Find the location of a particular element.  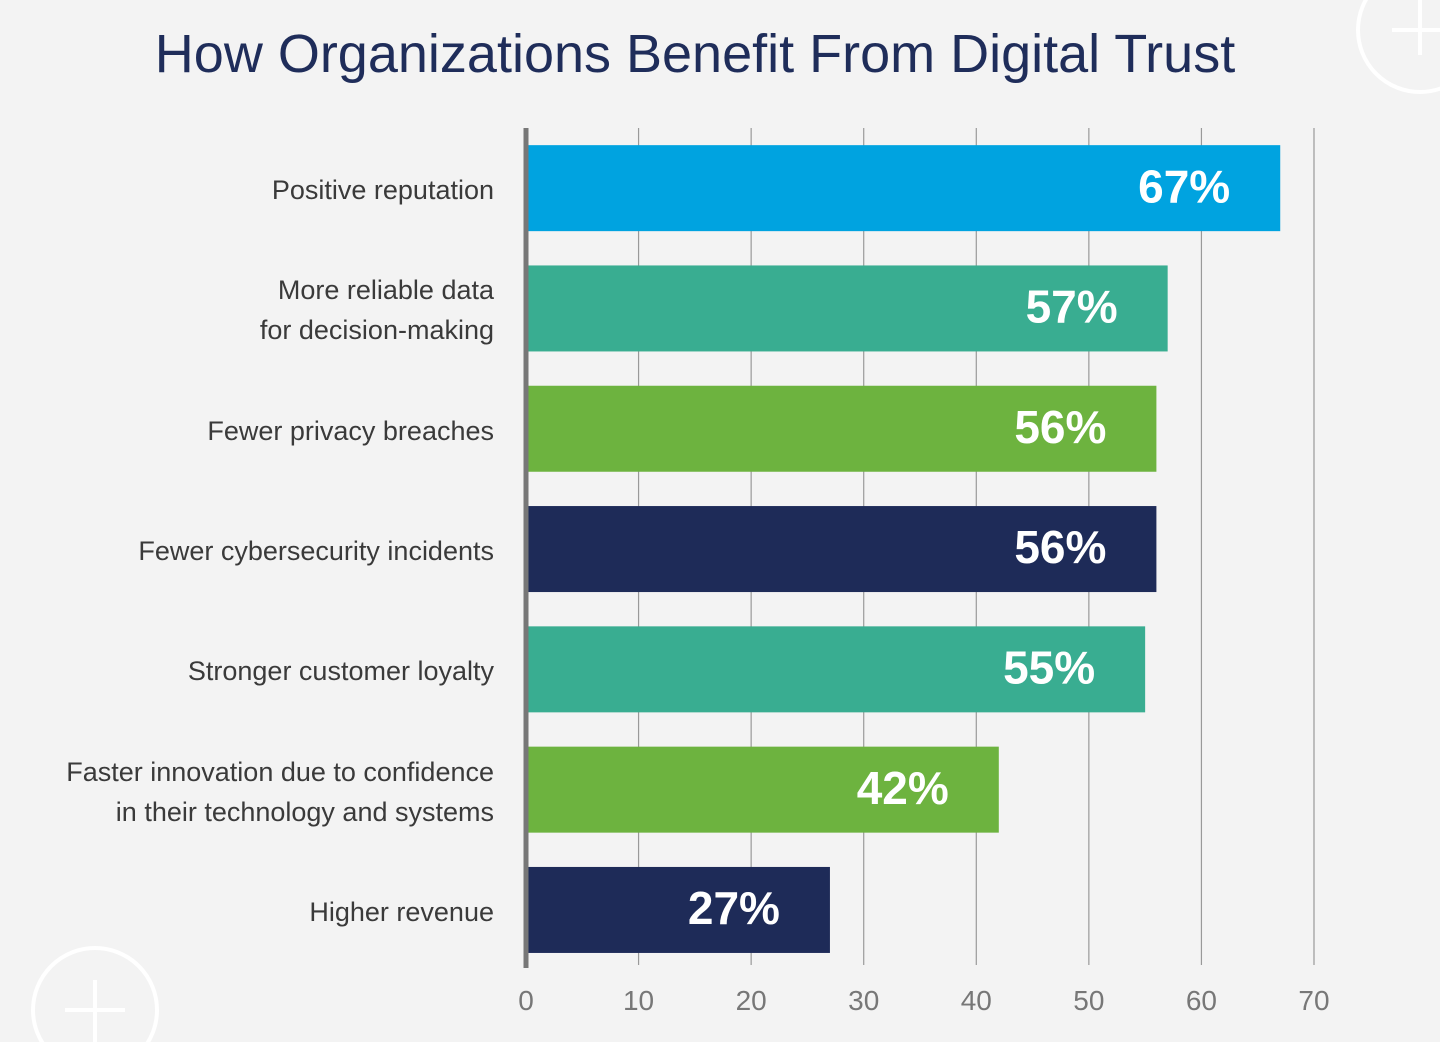

value-label: 57% is located at coordinates (1072, 307).